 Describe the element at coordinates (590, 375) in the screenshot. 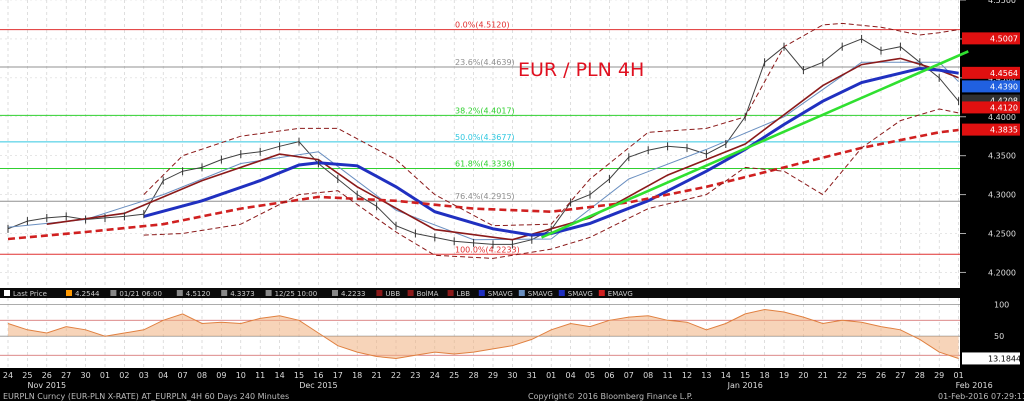

I see `x-tick-label: 05` at that location.